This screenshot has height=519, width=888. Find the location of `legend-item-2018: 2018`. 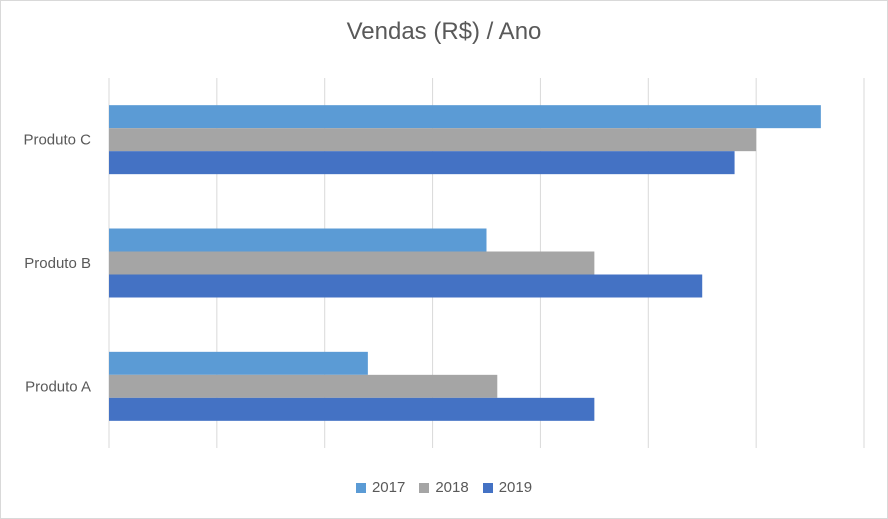

legend-item-2018: 2018 is located at coordinates (444, 487).